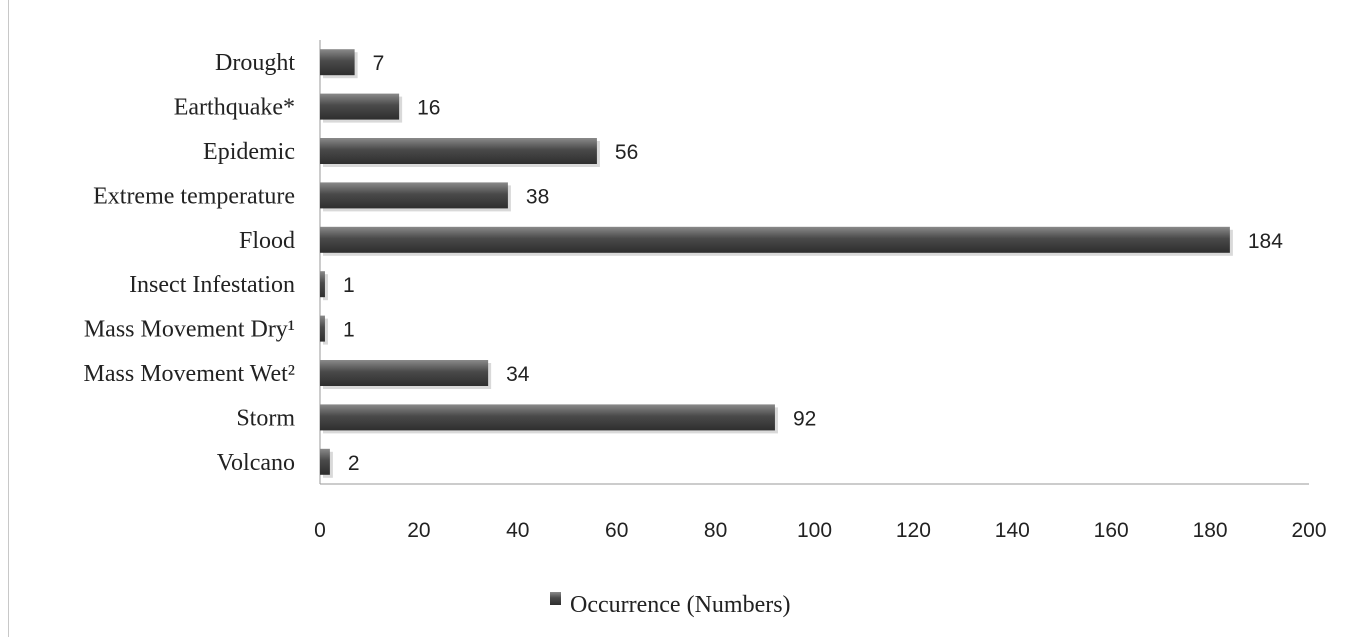 This screenshot has height=637, width=1359. Describe the element at coordinates (715, 530) in the screenshot. I see `x-tick-label: 80` at that location.